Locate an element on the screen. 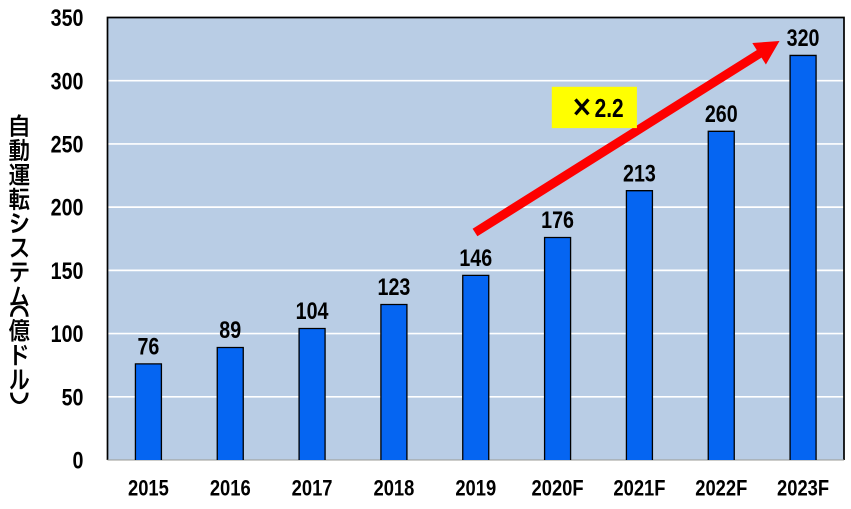 The width and height of the screenshot is (851, 509). svg-text: 146 is located at coordinates (475, 257).